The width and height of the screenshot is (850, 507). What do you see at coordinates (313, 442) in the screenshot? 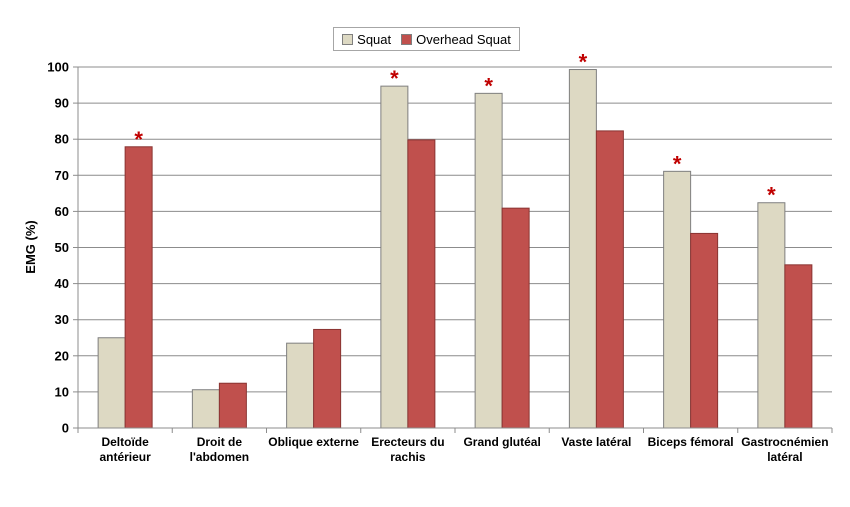
I see `x-tick-label: Oblique externe` at bounding box center [313, 442].